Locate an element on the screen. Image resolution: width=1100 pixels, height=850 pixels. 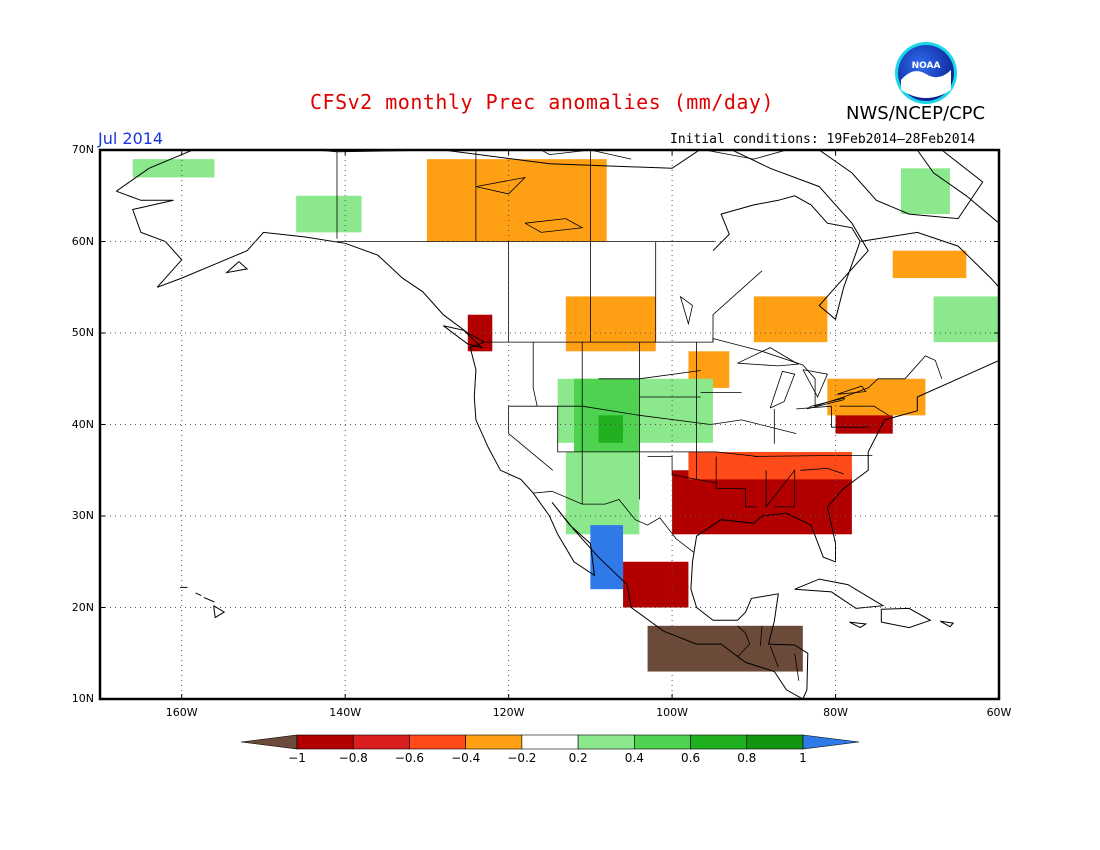
map-title: CFSv2 monthly Prec anomalies (mm/day) is located at coordinates (542, 102).